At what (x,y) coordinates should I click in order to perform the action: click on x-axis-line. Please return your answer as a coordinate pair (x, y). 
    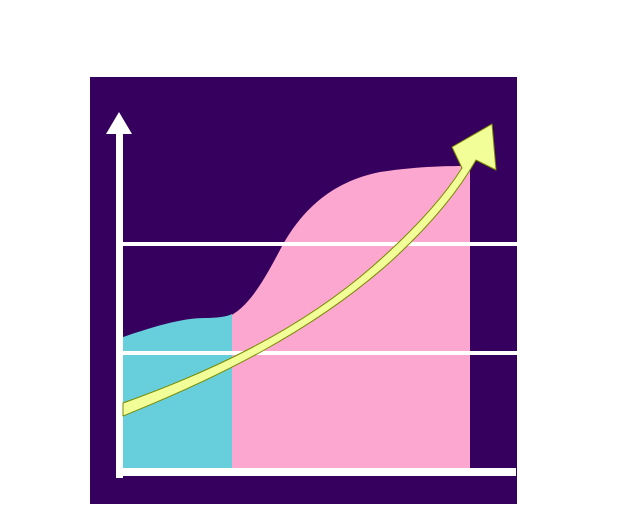
    Looking at the image, I should click on (316, 472).